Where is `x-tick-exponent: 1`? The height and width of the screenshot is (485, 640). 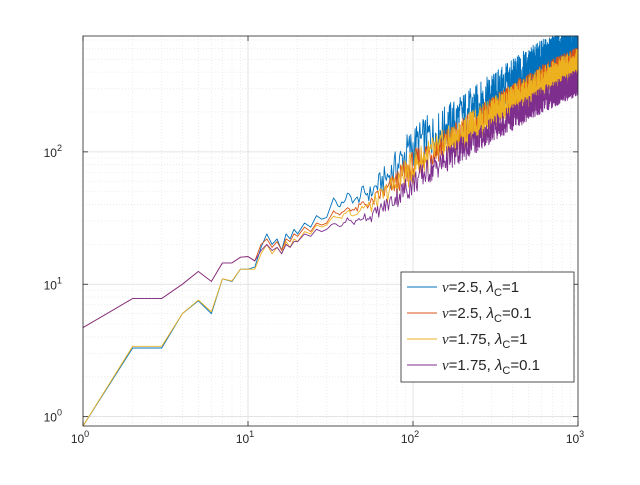
x-tick-exponent: 1 is located at coordinates (251, 434).